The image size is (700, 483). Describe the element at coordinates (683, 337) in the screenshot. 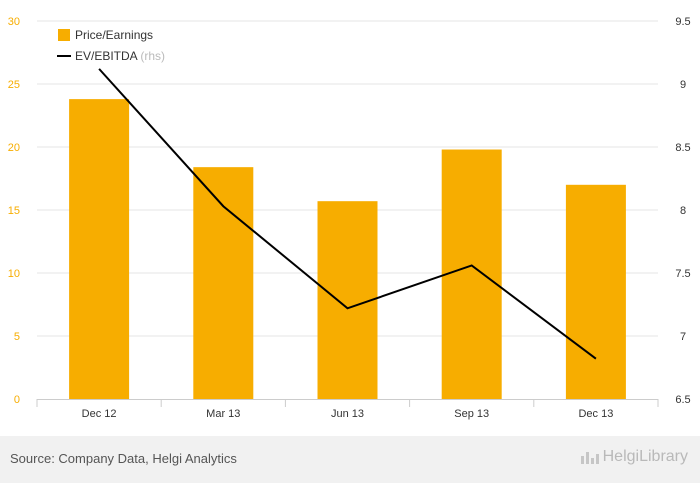

I see `y-right-tick-label: 7` at that location.